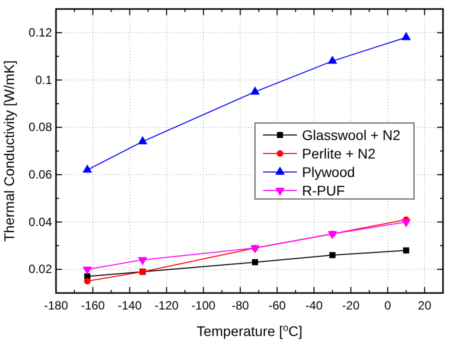 This screenshot has width=450, height=343. Describe the element at coordinates (314, 305) in the screenshot. I see `x-tick-label: -40` at that location.